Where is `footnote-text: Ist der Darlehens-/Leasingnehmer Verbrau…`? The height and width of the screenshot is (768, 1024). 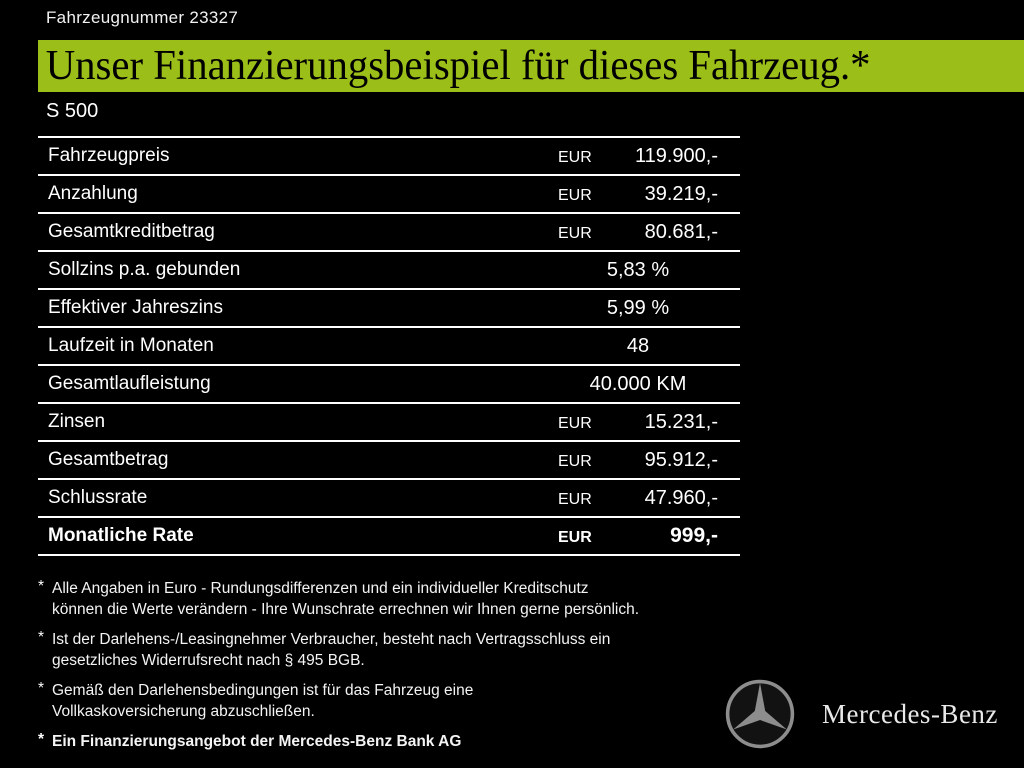 footnote-text: Ist der Darlehens-/Leasingnehmer Verbrau… is located at coordinates (331, 650).